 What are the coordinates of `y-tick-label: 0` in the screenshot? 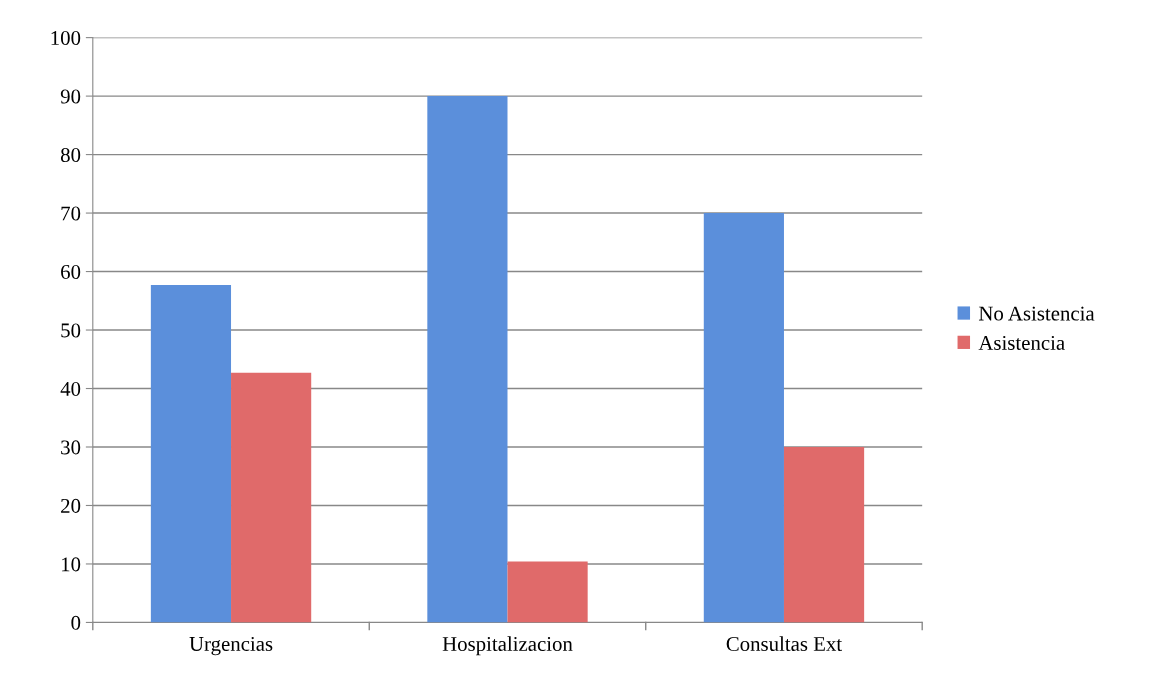 It's located at (76, 622).